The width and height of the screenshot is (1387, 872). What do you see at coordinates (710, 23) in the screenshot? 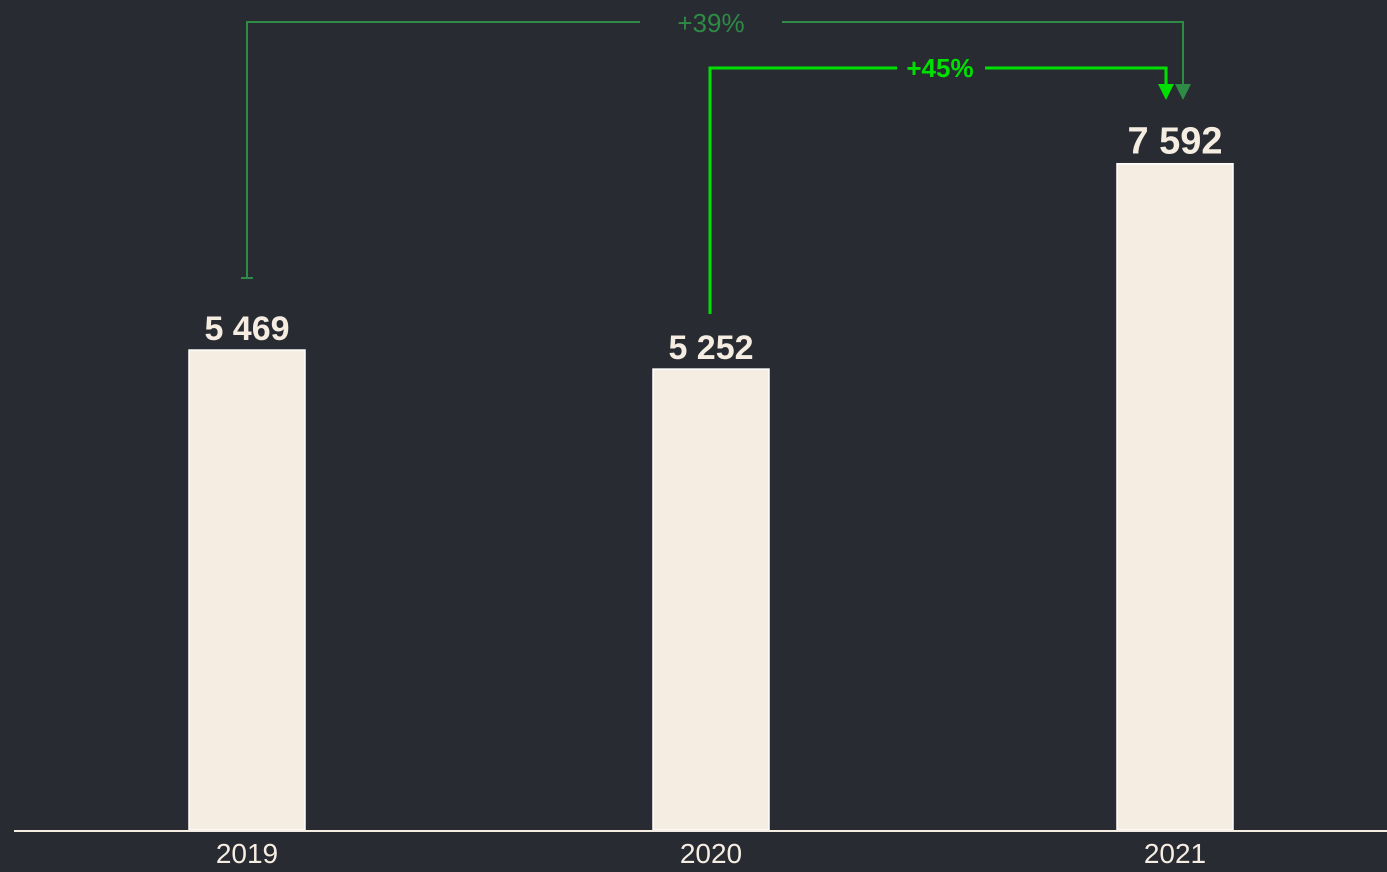
I see `growth-label-2019-2021: +39%` at bounding box center [710, 23].